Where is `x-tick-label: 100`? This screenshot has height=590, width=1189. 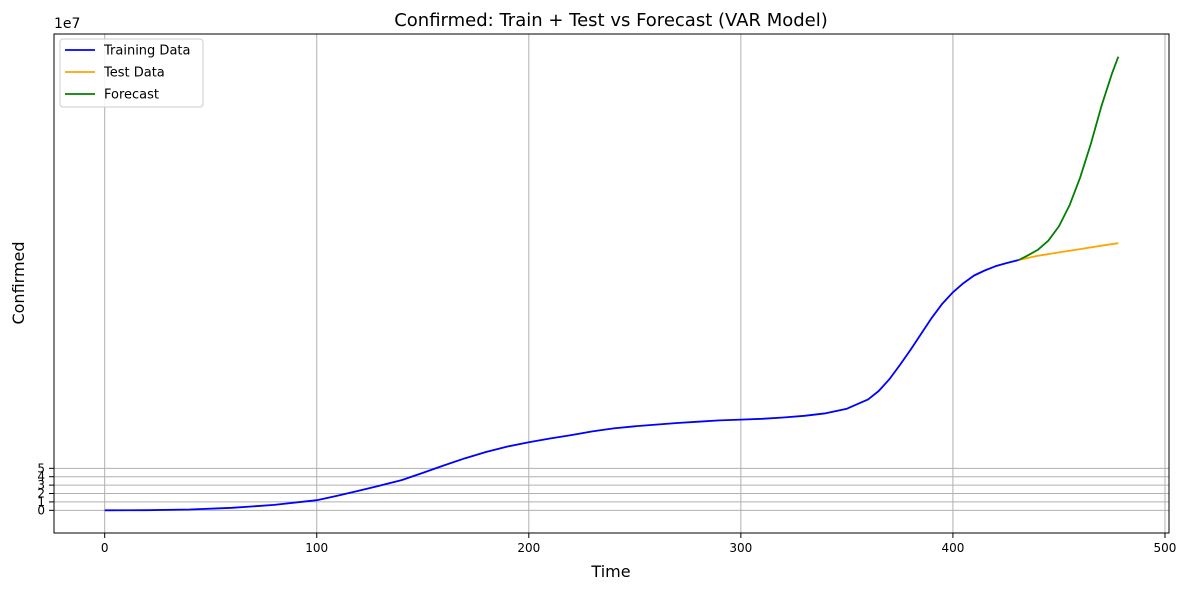
x-tick-label: 100 is located at coordinates (316, 548).